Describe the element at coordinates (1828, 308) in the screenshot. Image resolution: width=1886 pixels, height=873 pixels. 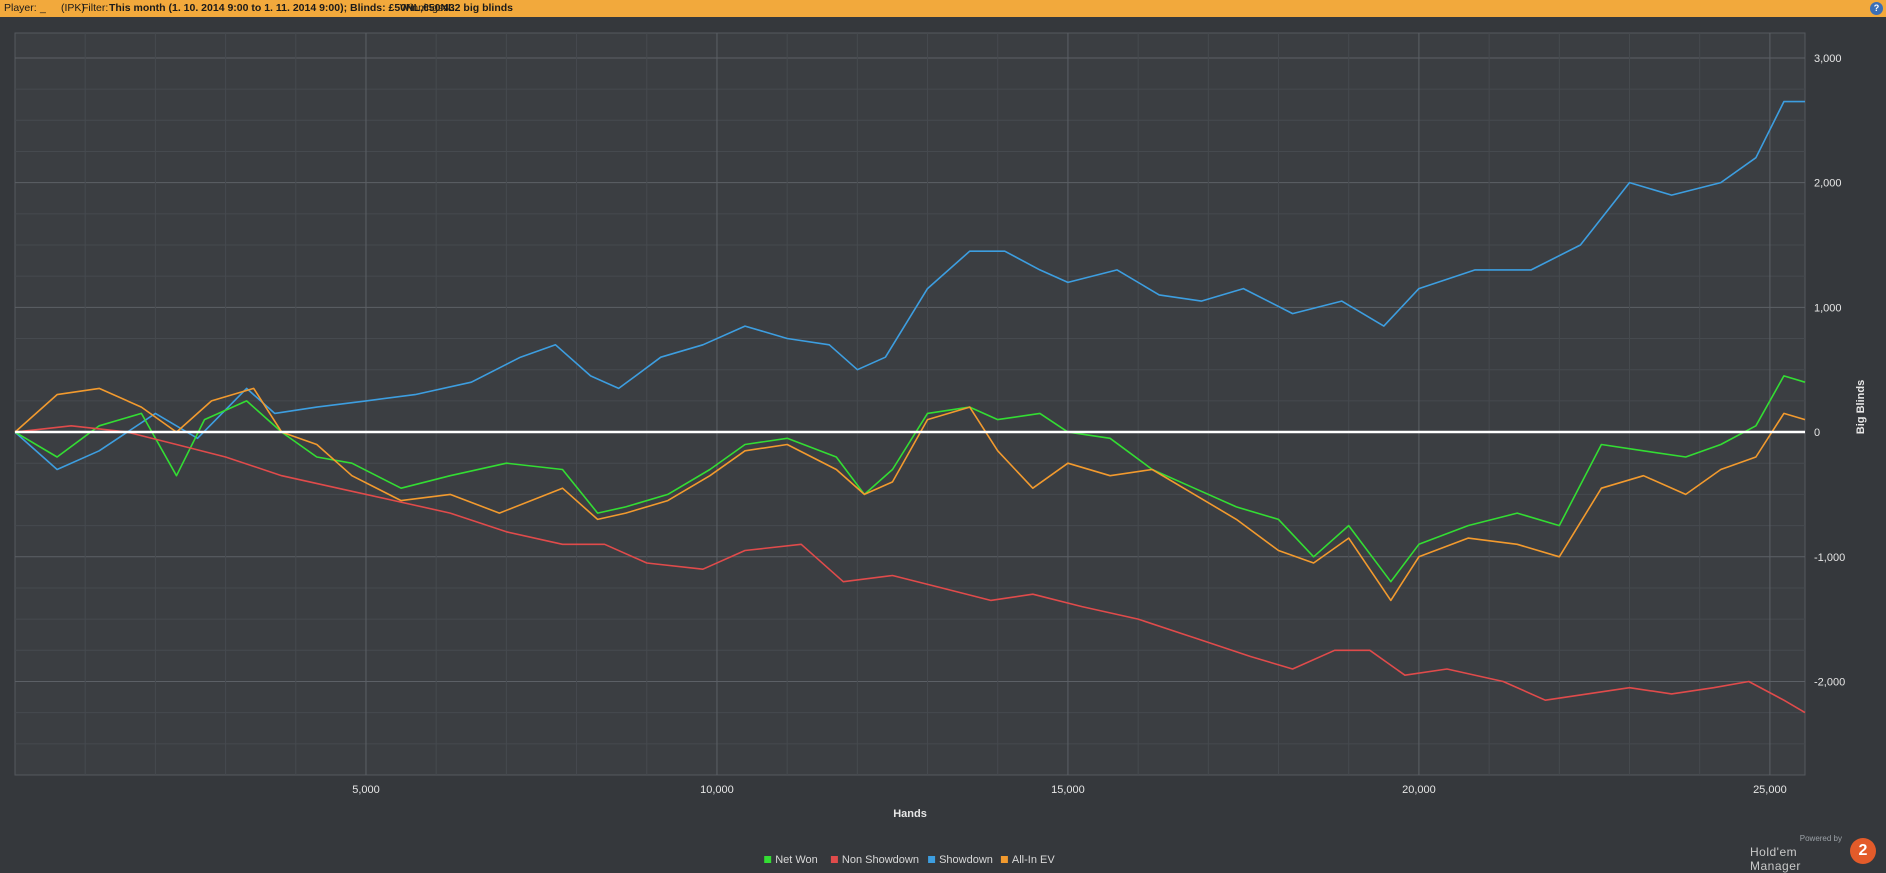
I see `y-tick-label: 1,000` at that location.